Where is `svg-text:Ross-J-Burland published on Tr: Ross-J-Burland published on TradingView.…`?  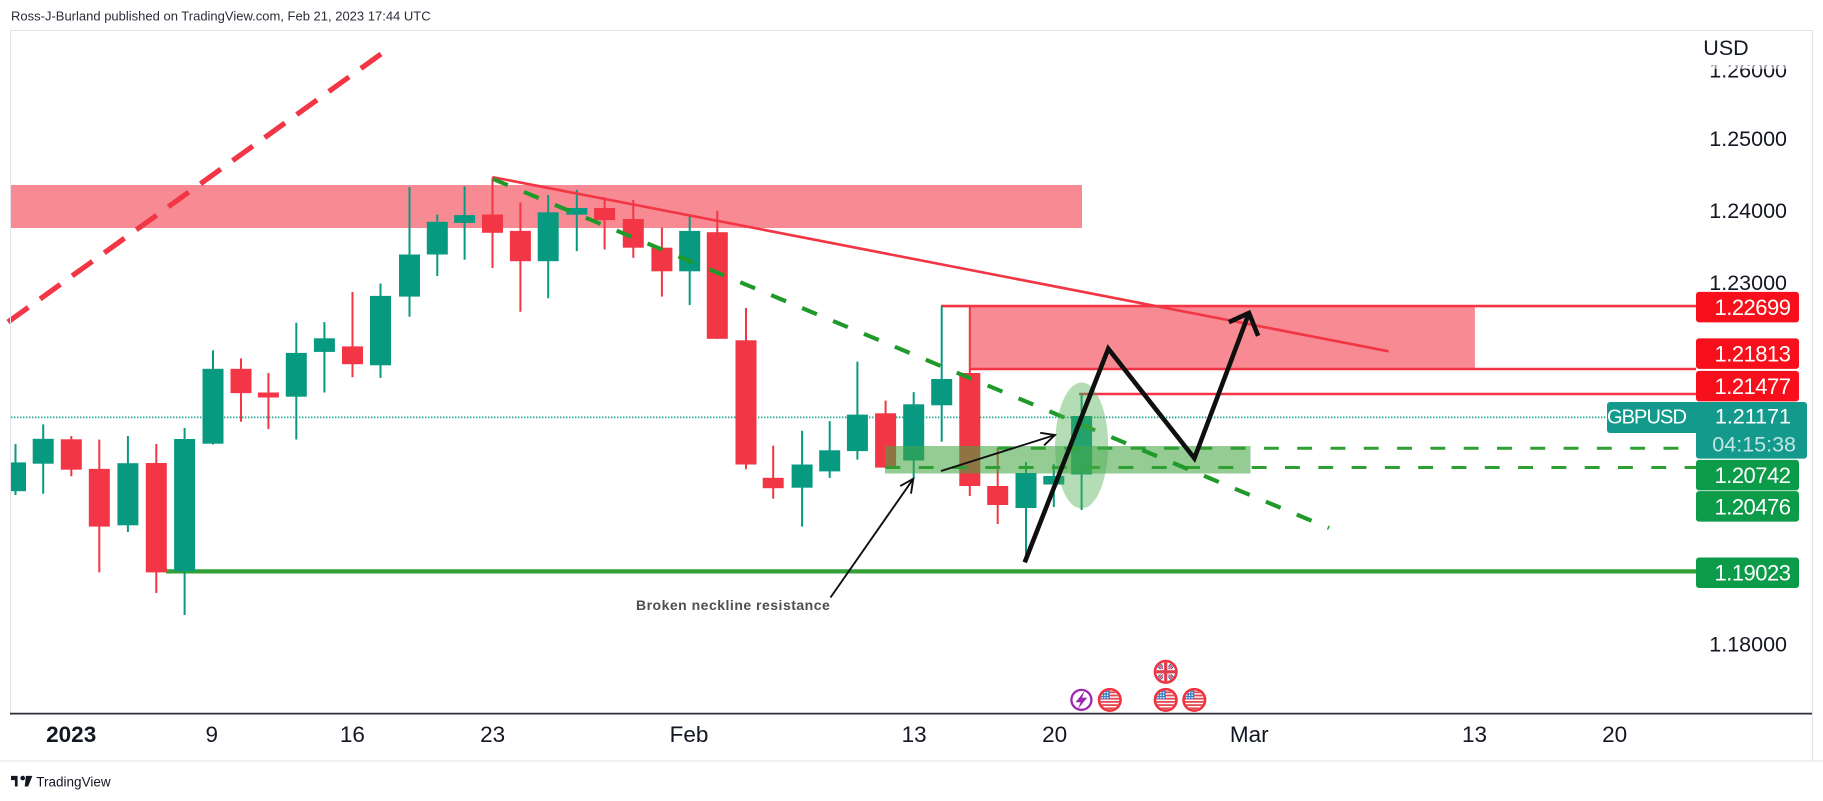
svg-text:Ross-J-Burland published on Tr: Ross-J-Burland published on TradingView.… is located at coordinates (221, 16).